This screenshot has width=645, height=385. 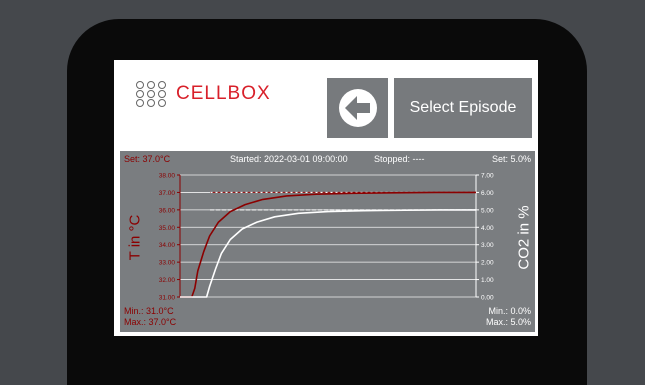 What do you see at coordinates (463, 108) in the screenshot?
I see `select-episode-button: Select Episode` at bounding box center [463, 108].